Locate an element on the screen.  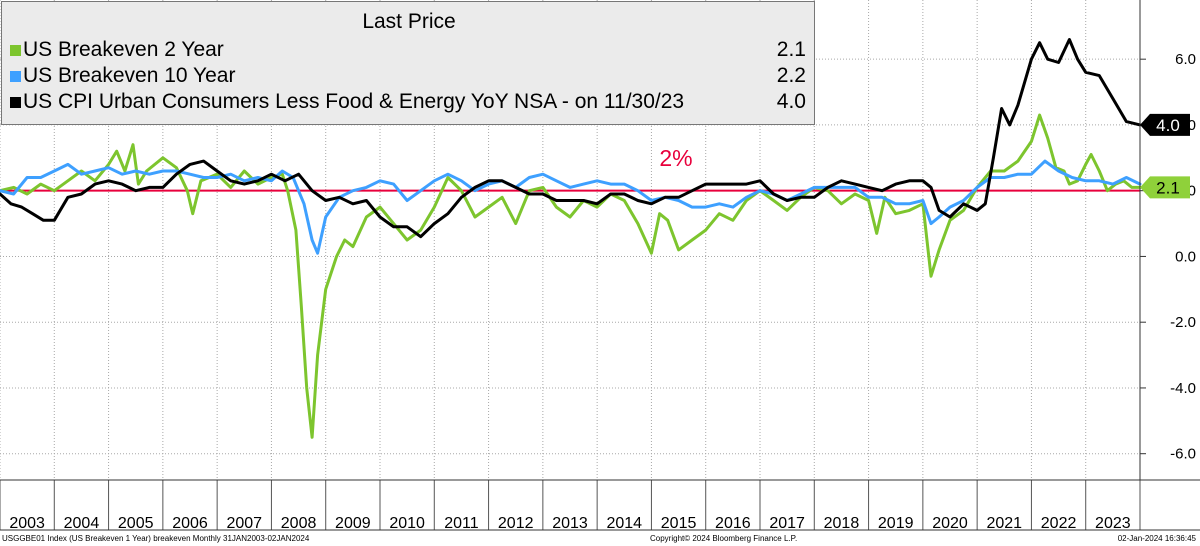
x-tick-label: 2018 is located at coordinates (842, 523).